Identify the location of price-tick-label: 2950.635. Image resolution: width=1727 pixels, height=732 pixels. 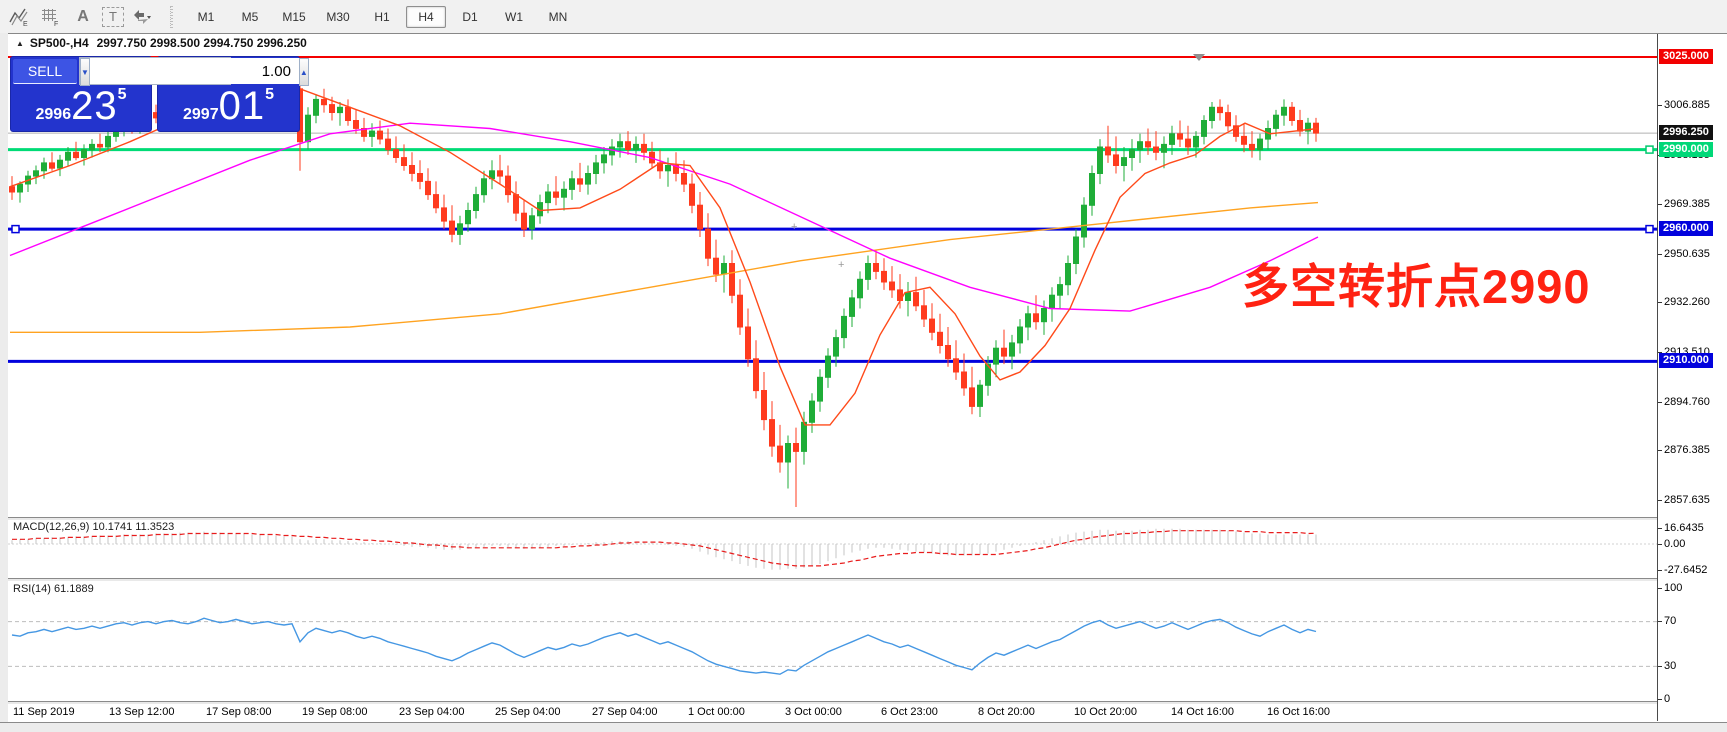
(1687, 253).